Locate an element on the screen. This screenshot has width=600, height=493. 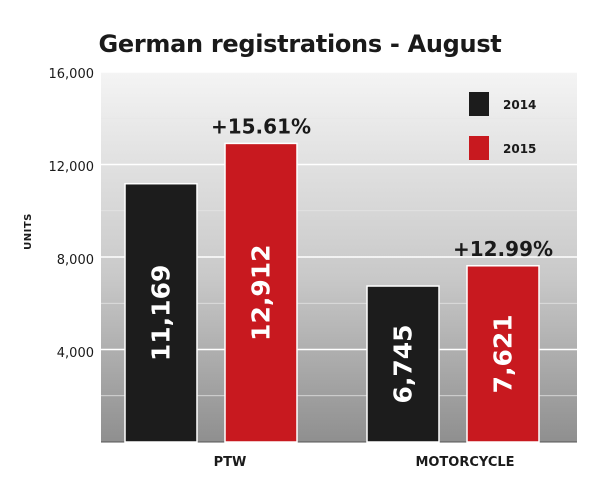
bar-motorcycle-2014 is located at coordinates (403, 364).